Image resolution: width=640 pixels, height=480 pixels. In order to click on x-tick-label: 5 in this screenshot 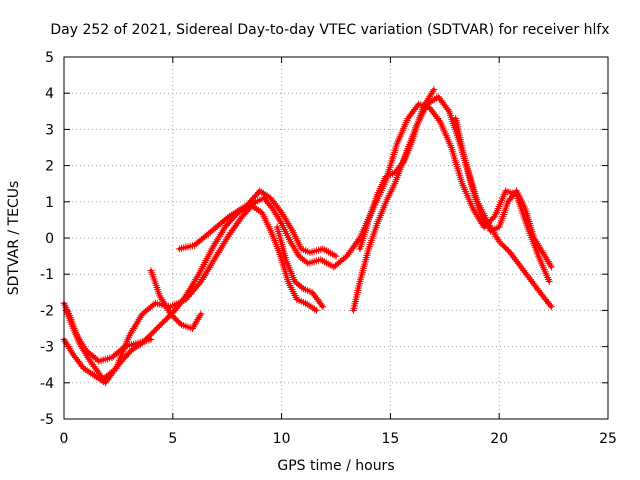, I will do `click(172, 439)`.